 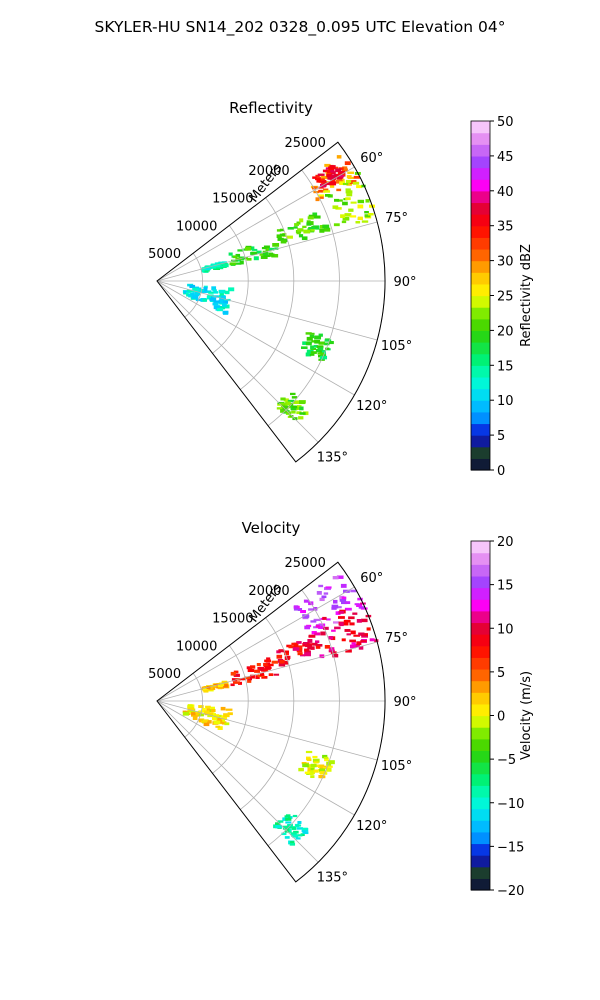 I want to click on colorbar-tick-label: 35, so click(x=505, y=227).